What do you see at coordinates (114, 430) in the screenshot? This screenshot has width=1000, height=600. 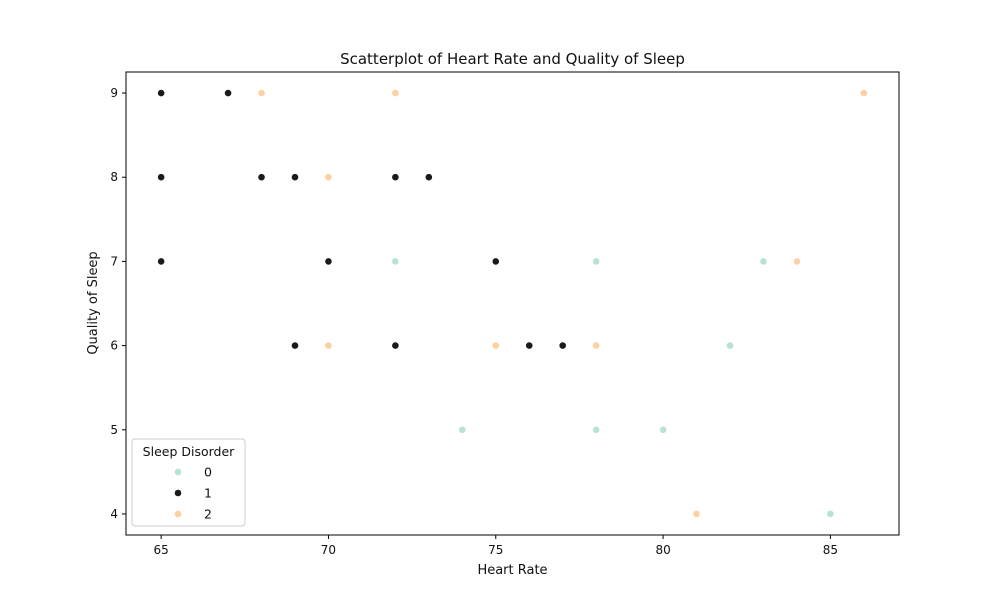 I see `y-tick-label: 5` at bounding box center [114, 430].